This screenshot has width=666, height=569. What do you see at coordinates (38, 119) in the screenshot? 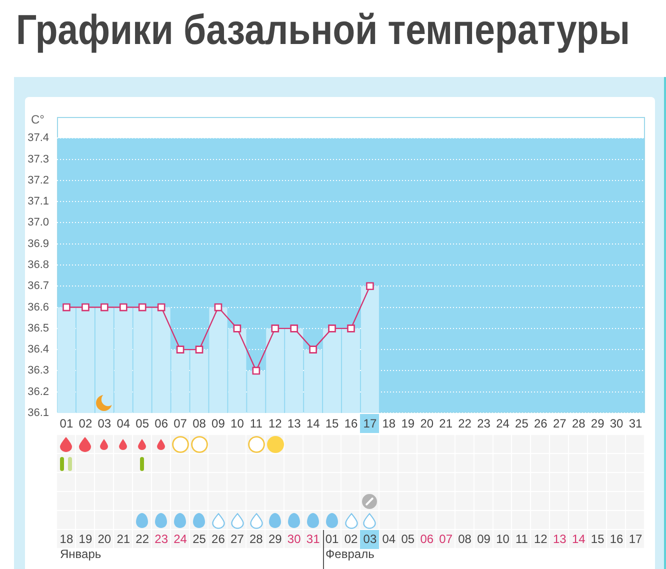
I see `y-axis-title: C°` at bounding box center [38, 119].